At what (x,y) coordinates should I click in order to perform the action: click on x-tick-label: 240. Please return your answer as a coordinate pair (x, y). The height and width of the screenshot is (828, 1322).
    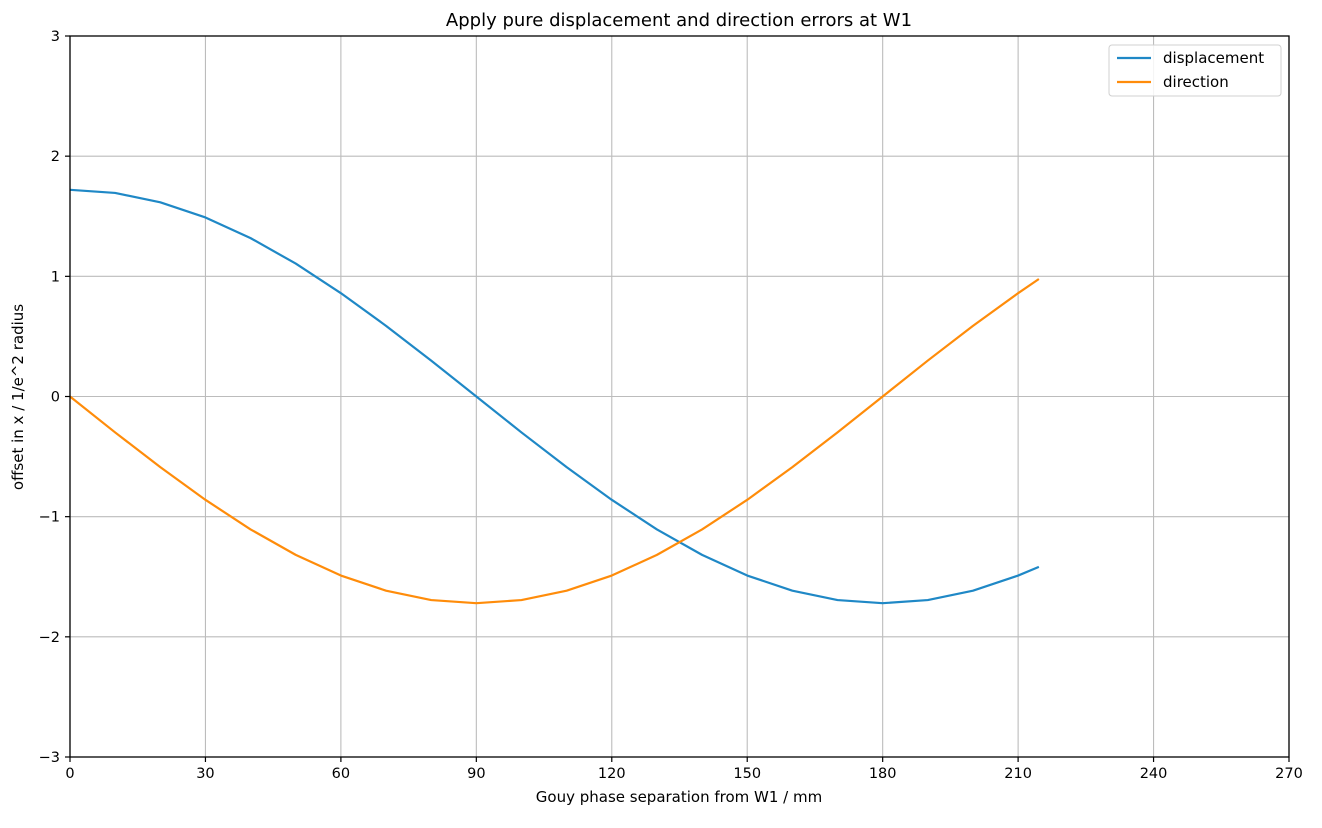
    Looking at the image, I should click on (1154, 774).